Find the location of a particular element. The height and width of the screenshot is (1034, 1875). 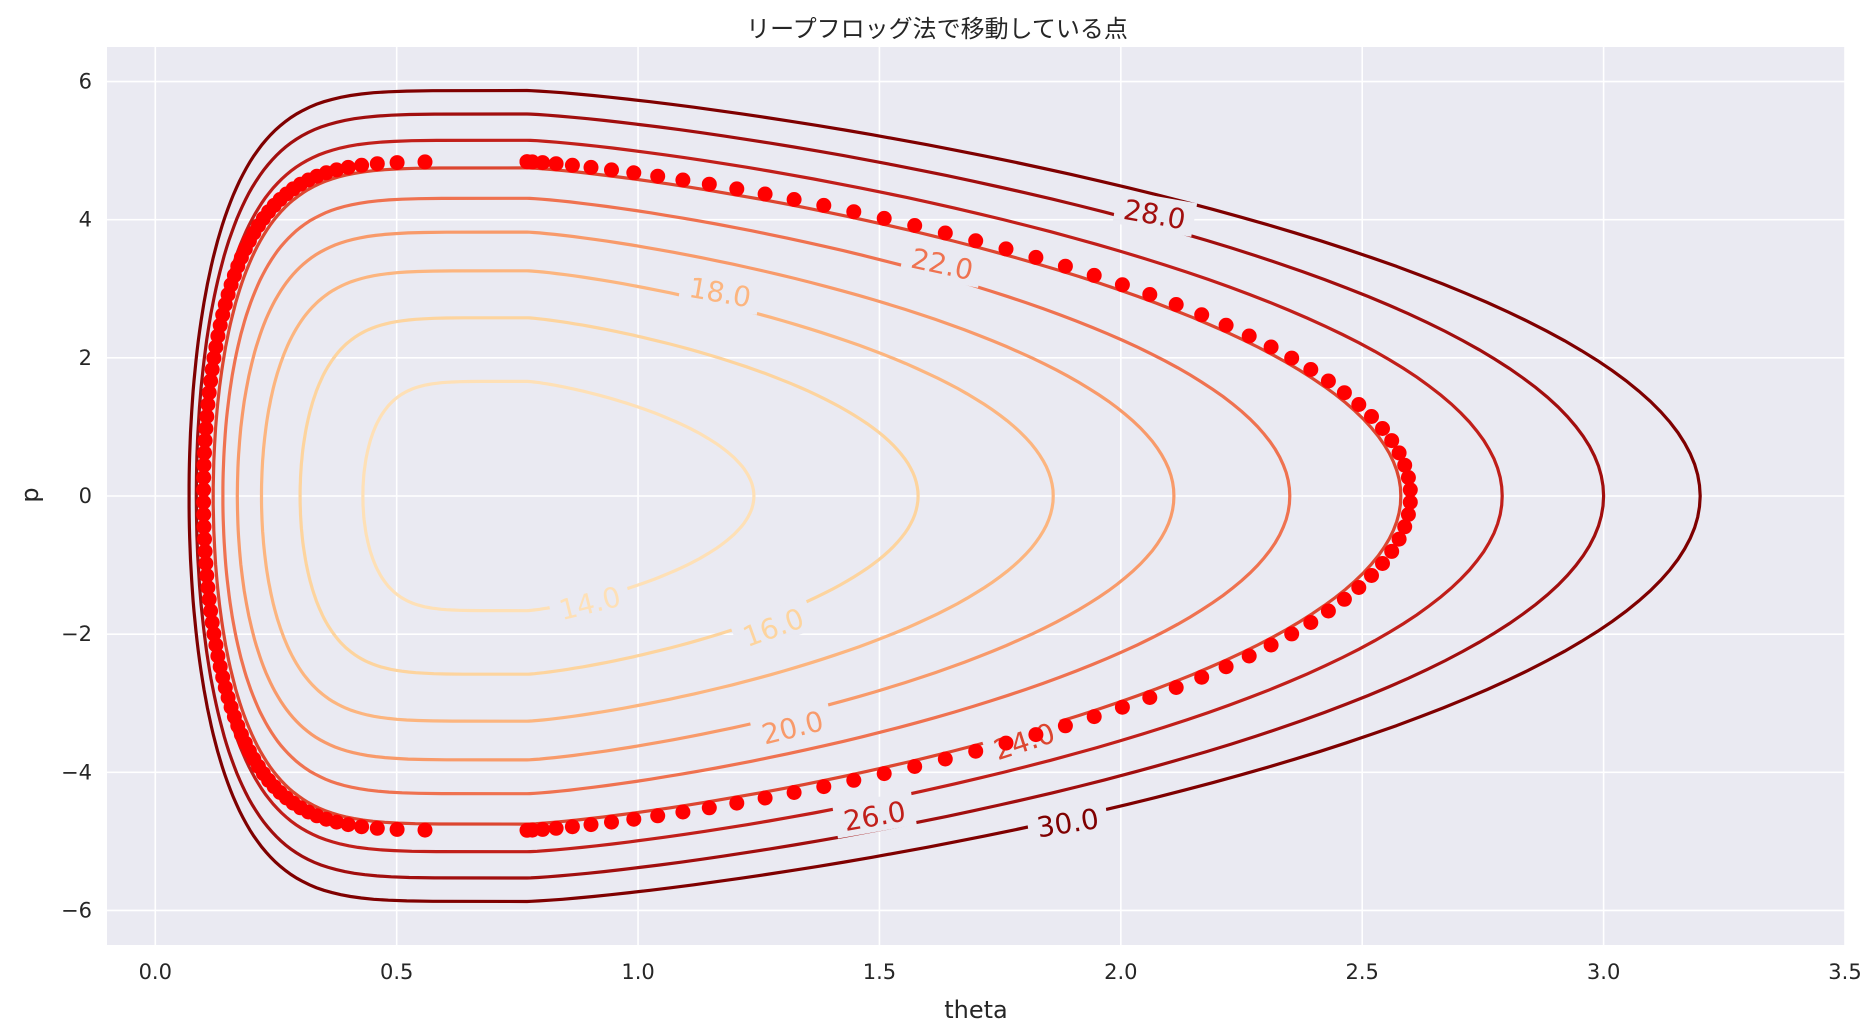

chart-title: リープフロッグ法で移動している点 is located at coordinates (937, 29).